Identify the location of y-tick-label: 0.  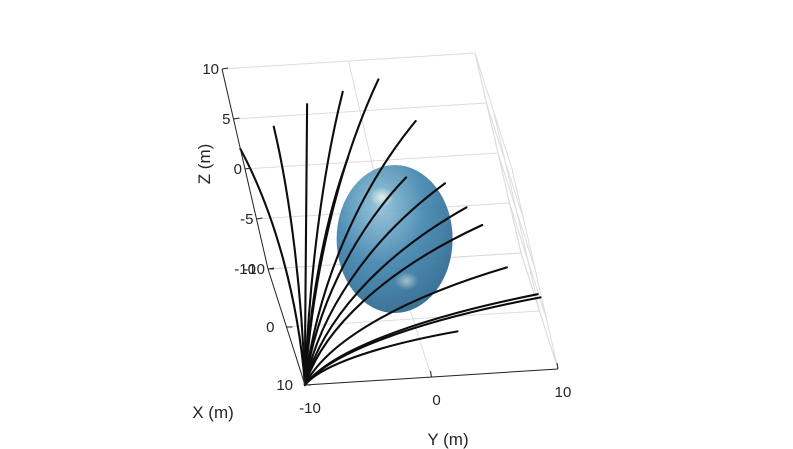
(436, 400).